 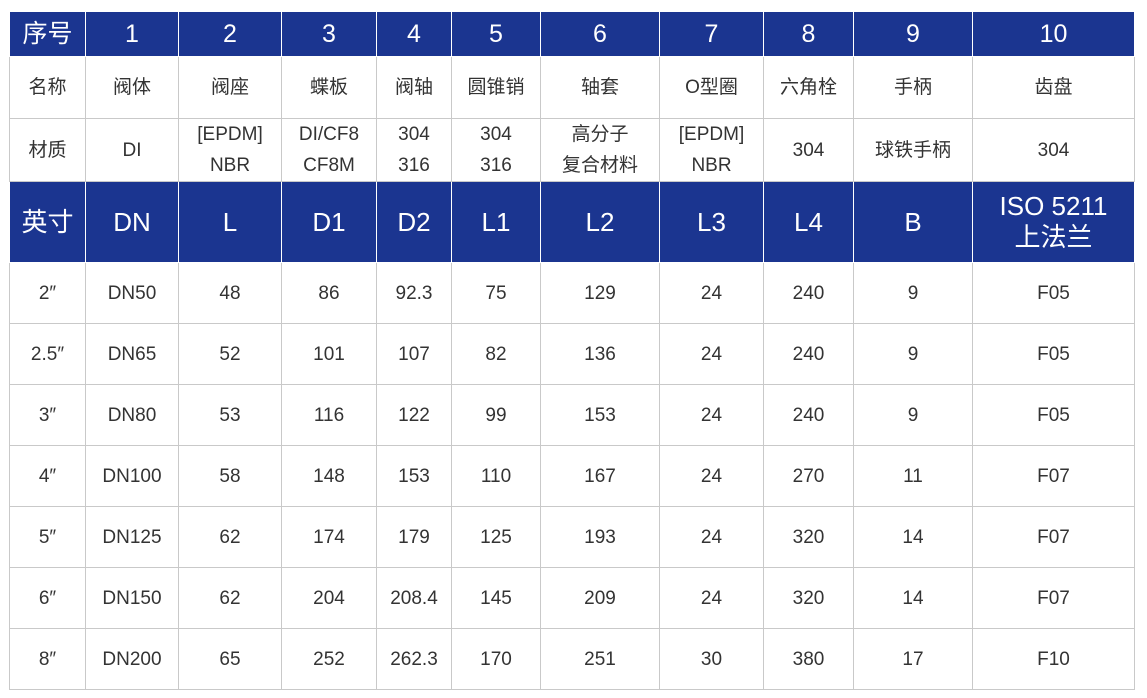 I want to click on material-cell-line: 304, so click(x=496, y=134).